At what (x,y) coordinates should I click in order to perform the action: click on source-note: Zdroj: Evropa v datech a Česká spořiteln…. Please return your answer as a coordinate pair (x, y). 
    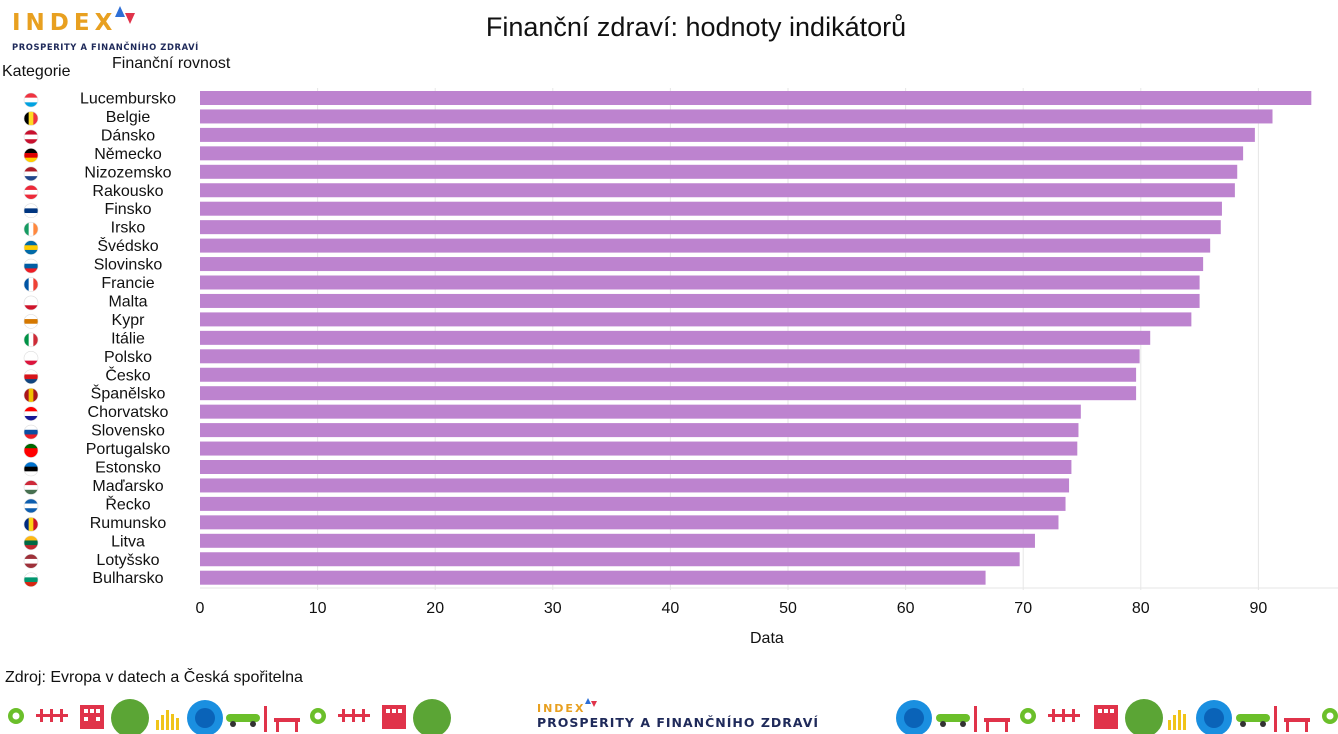
    Looking at the image, I should click on (154, 677).